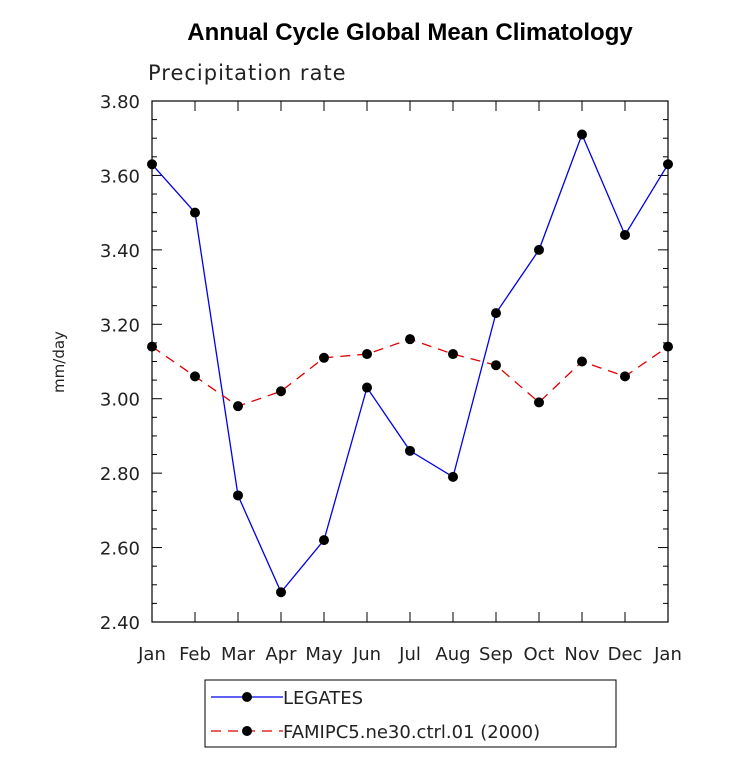 This screenshot has height=770, width=733. Describe the element at coordinates (120, 474) in the screenshot. I see `y-tick-label: 2.80` at that location.